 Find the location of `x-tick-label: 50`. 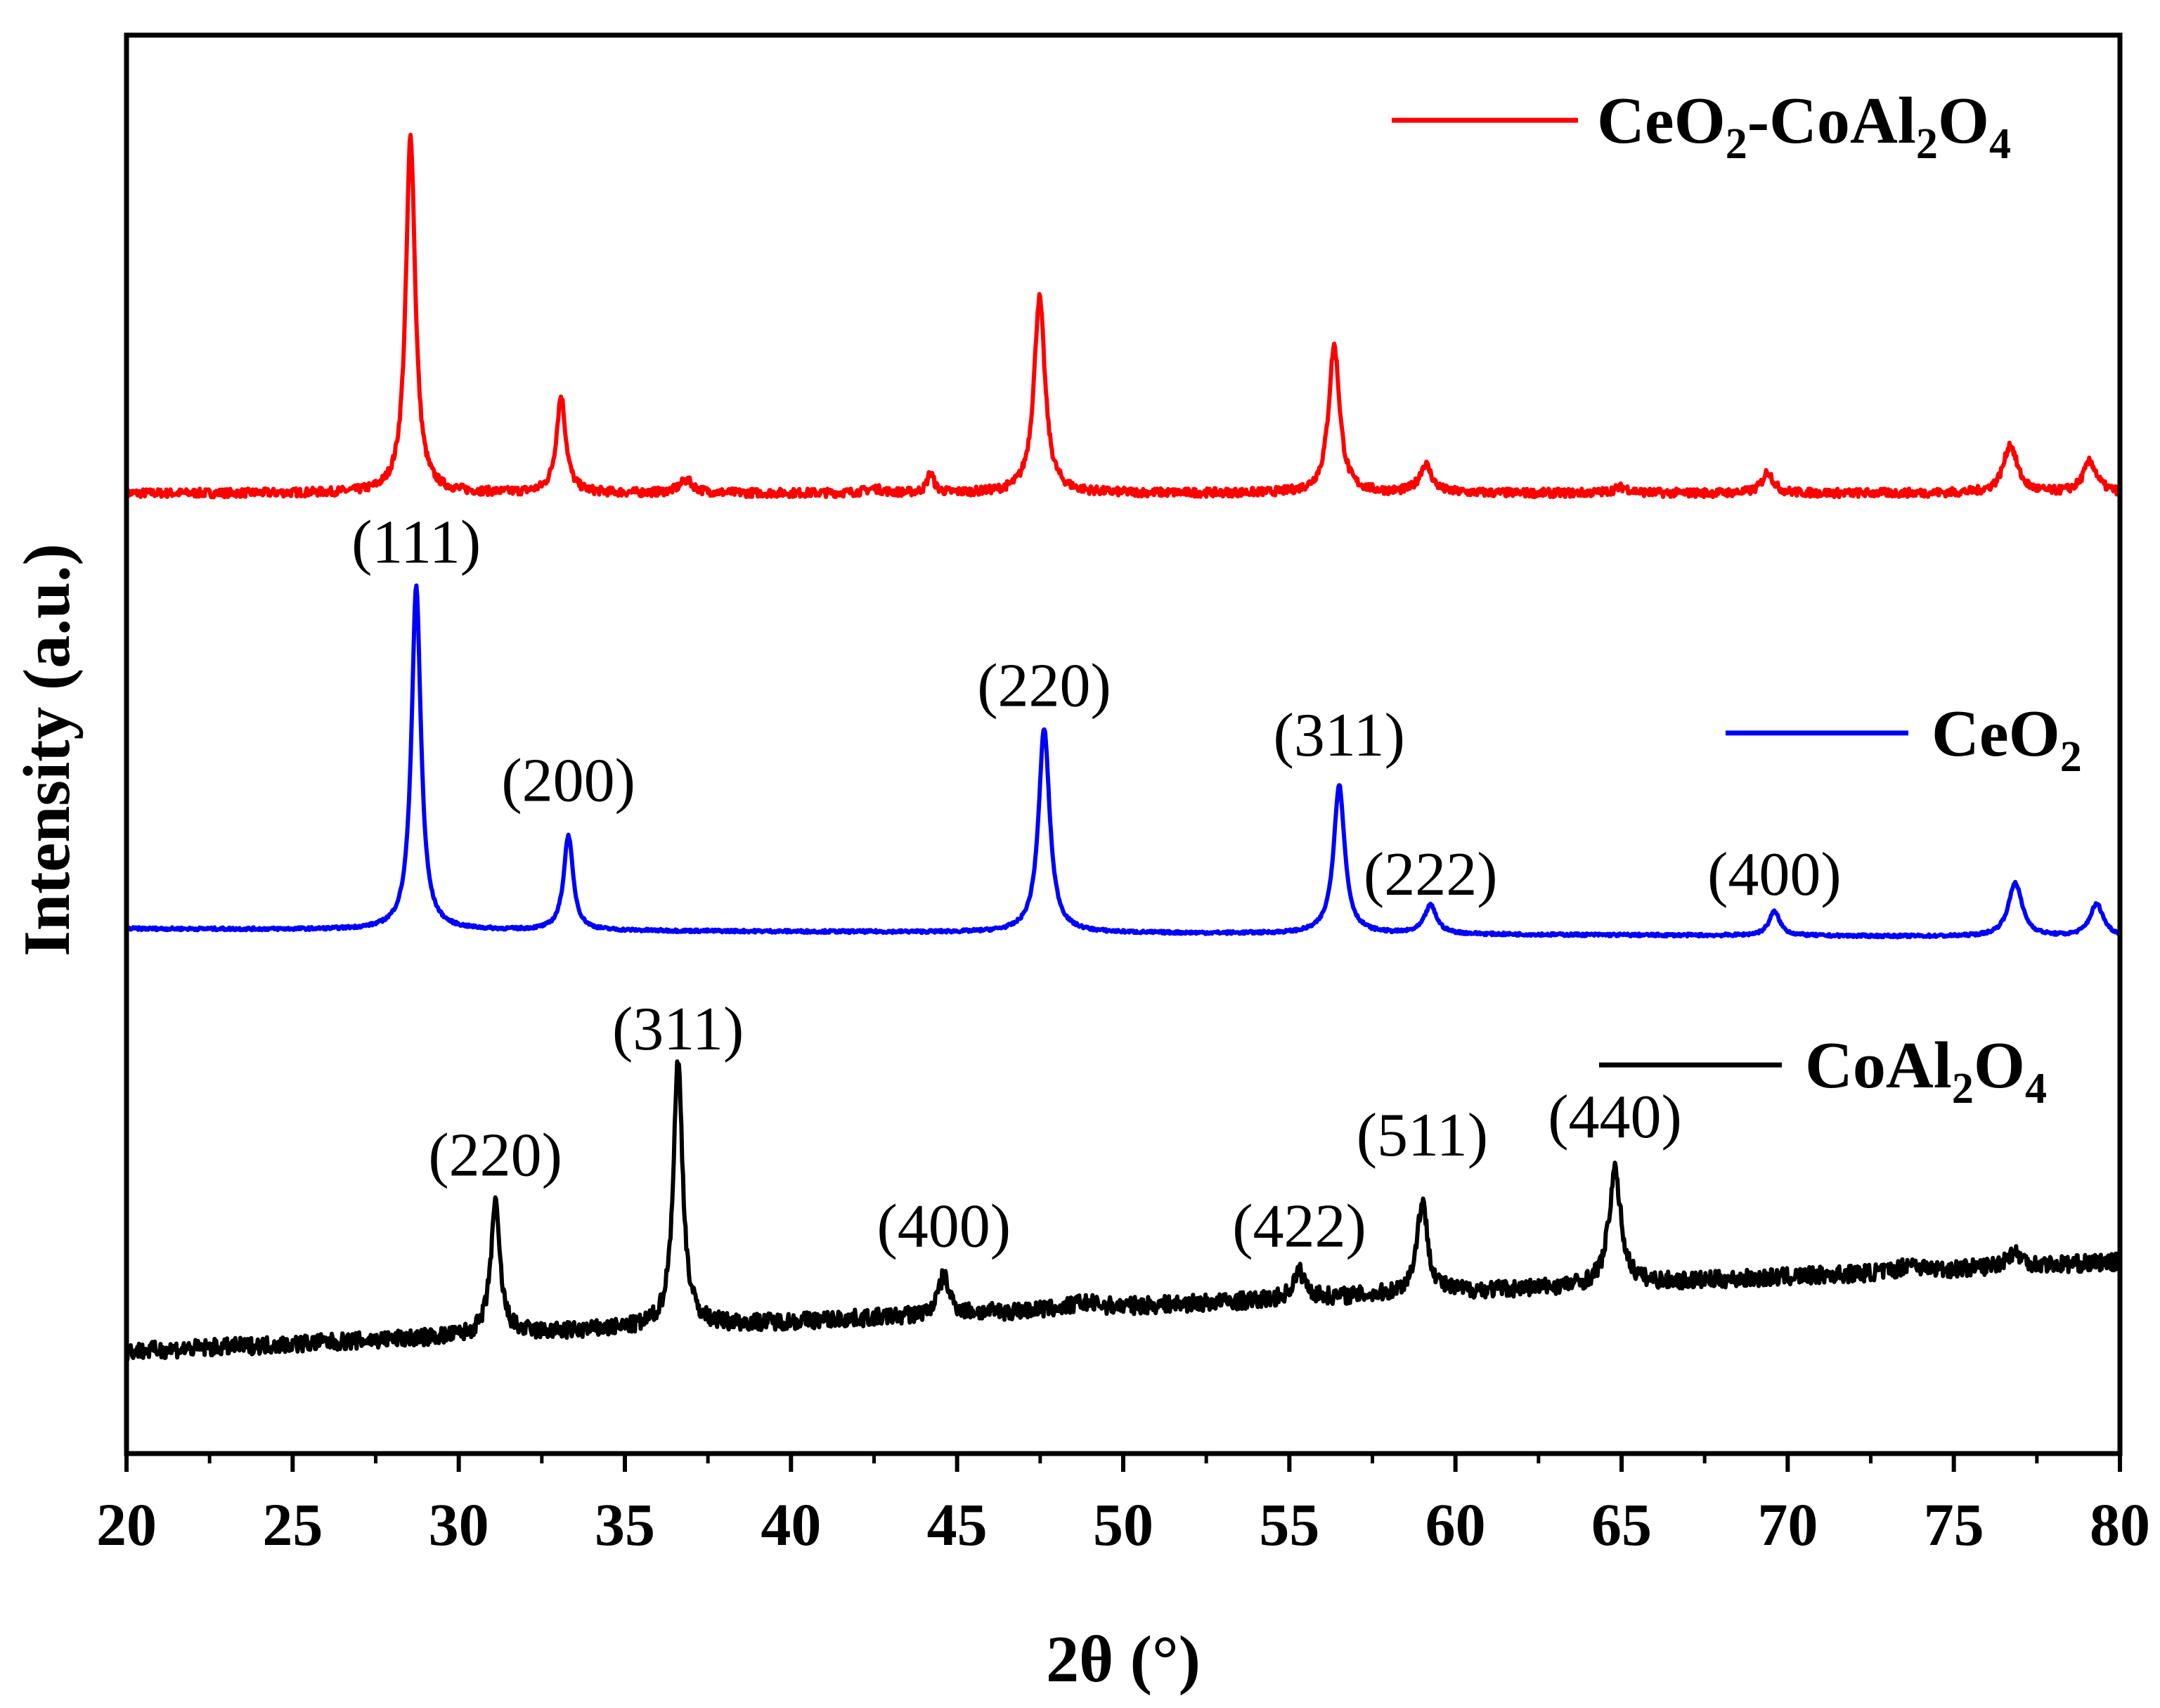

x-tick-label: 50 is located at coordinates (1123, 1524).